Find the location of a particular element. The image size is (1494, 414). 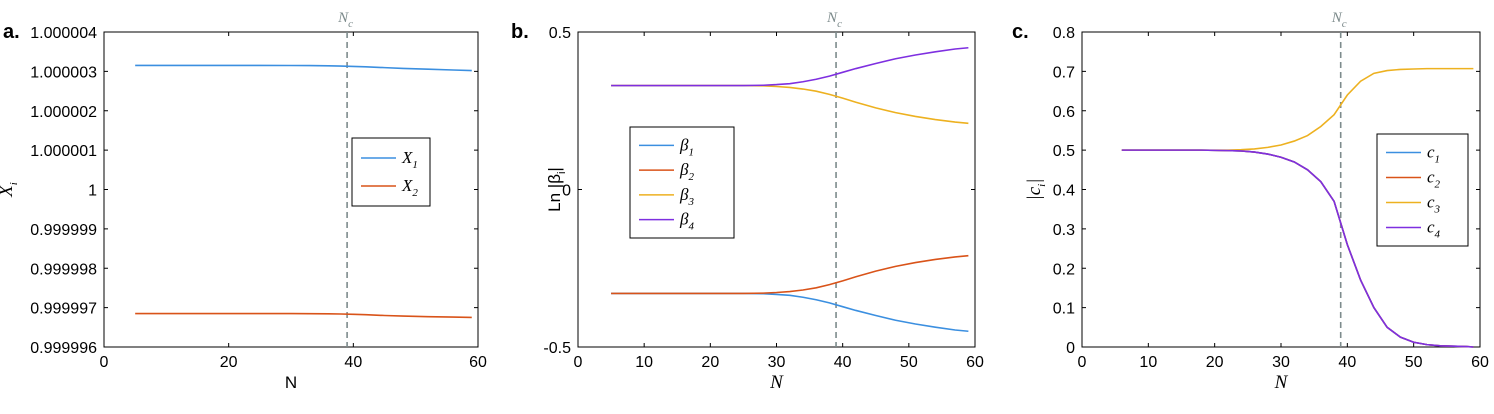

legend-entry: β1 is located at coordinates (686, 146).